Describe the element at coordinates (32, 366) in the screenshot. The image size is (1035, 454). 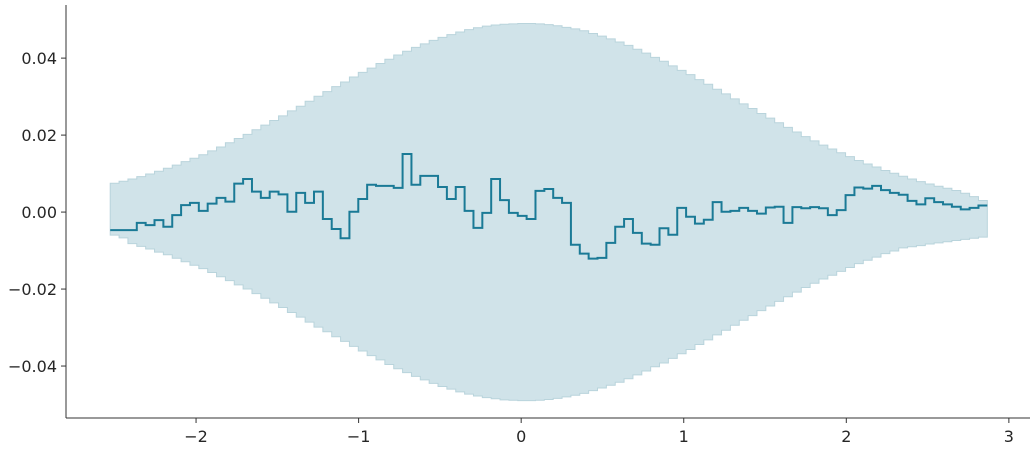
I see `y-tick-label: −0.04` at that location.